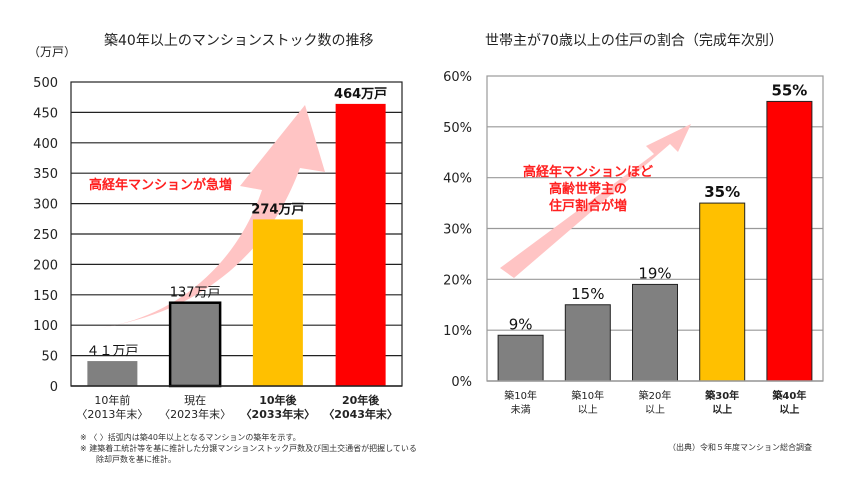 This screenshot has height=484, width=864. I want to click on y-tick-label: 300, so click(45, 205).